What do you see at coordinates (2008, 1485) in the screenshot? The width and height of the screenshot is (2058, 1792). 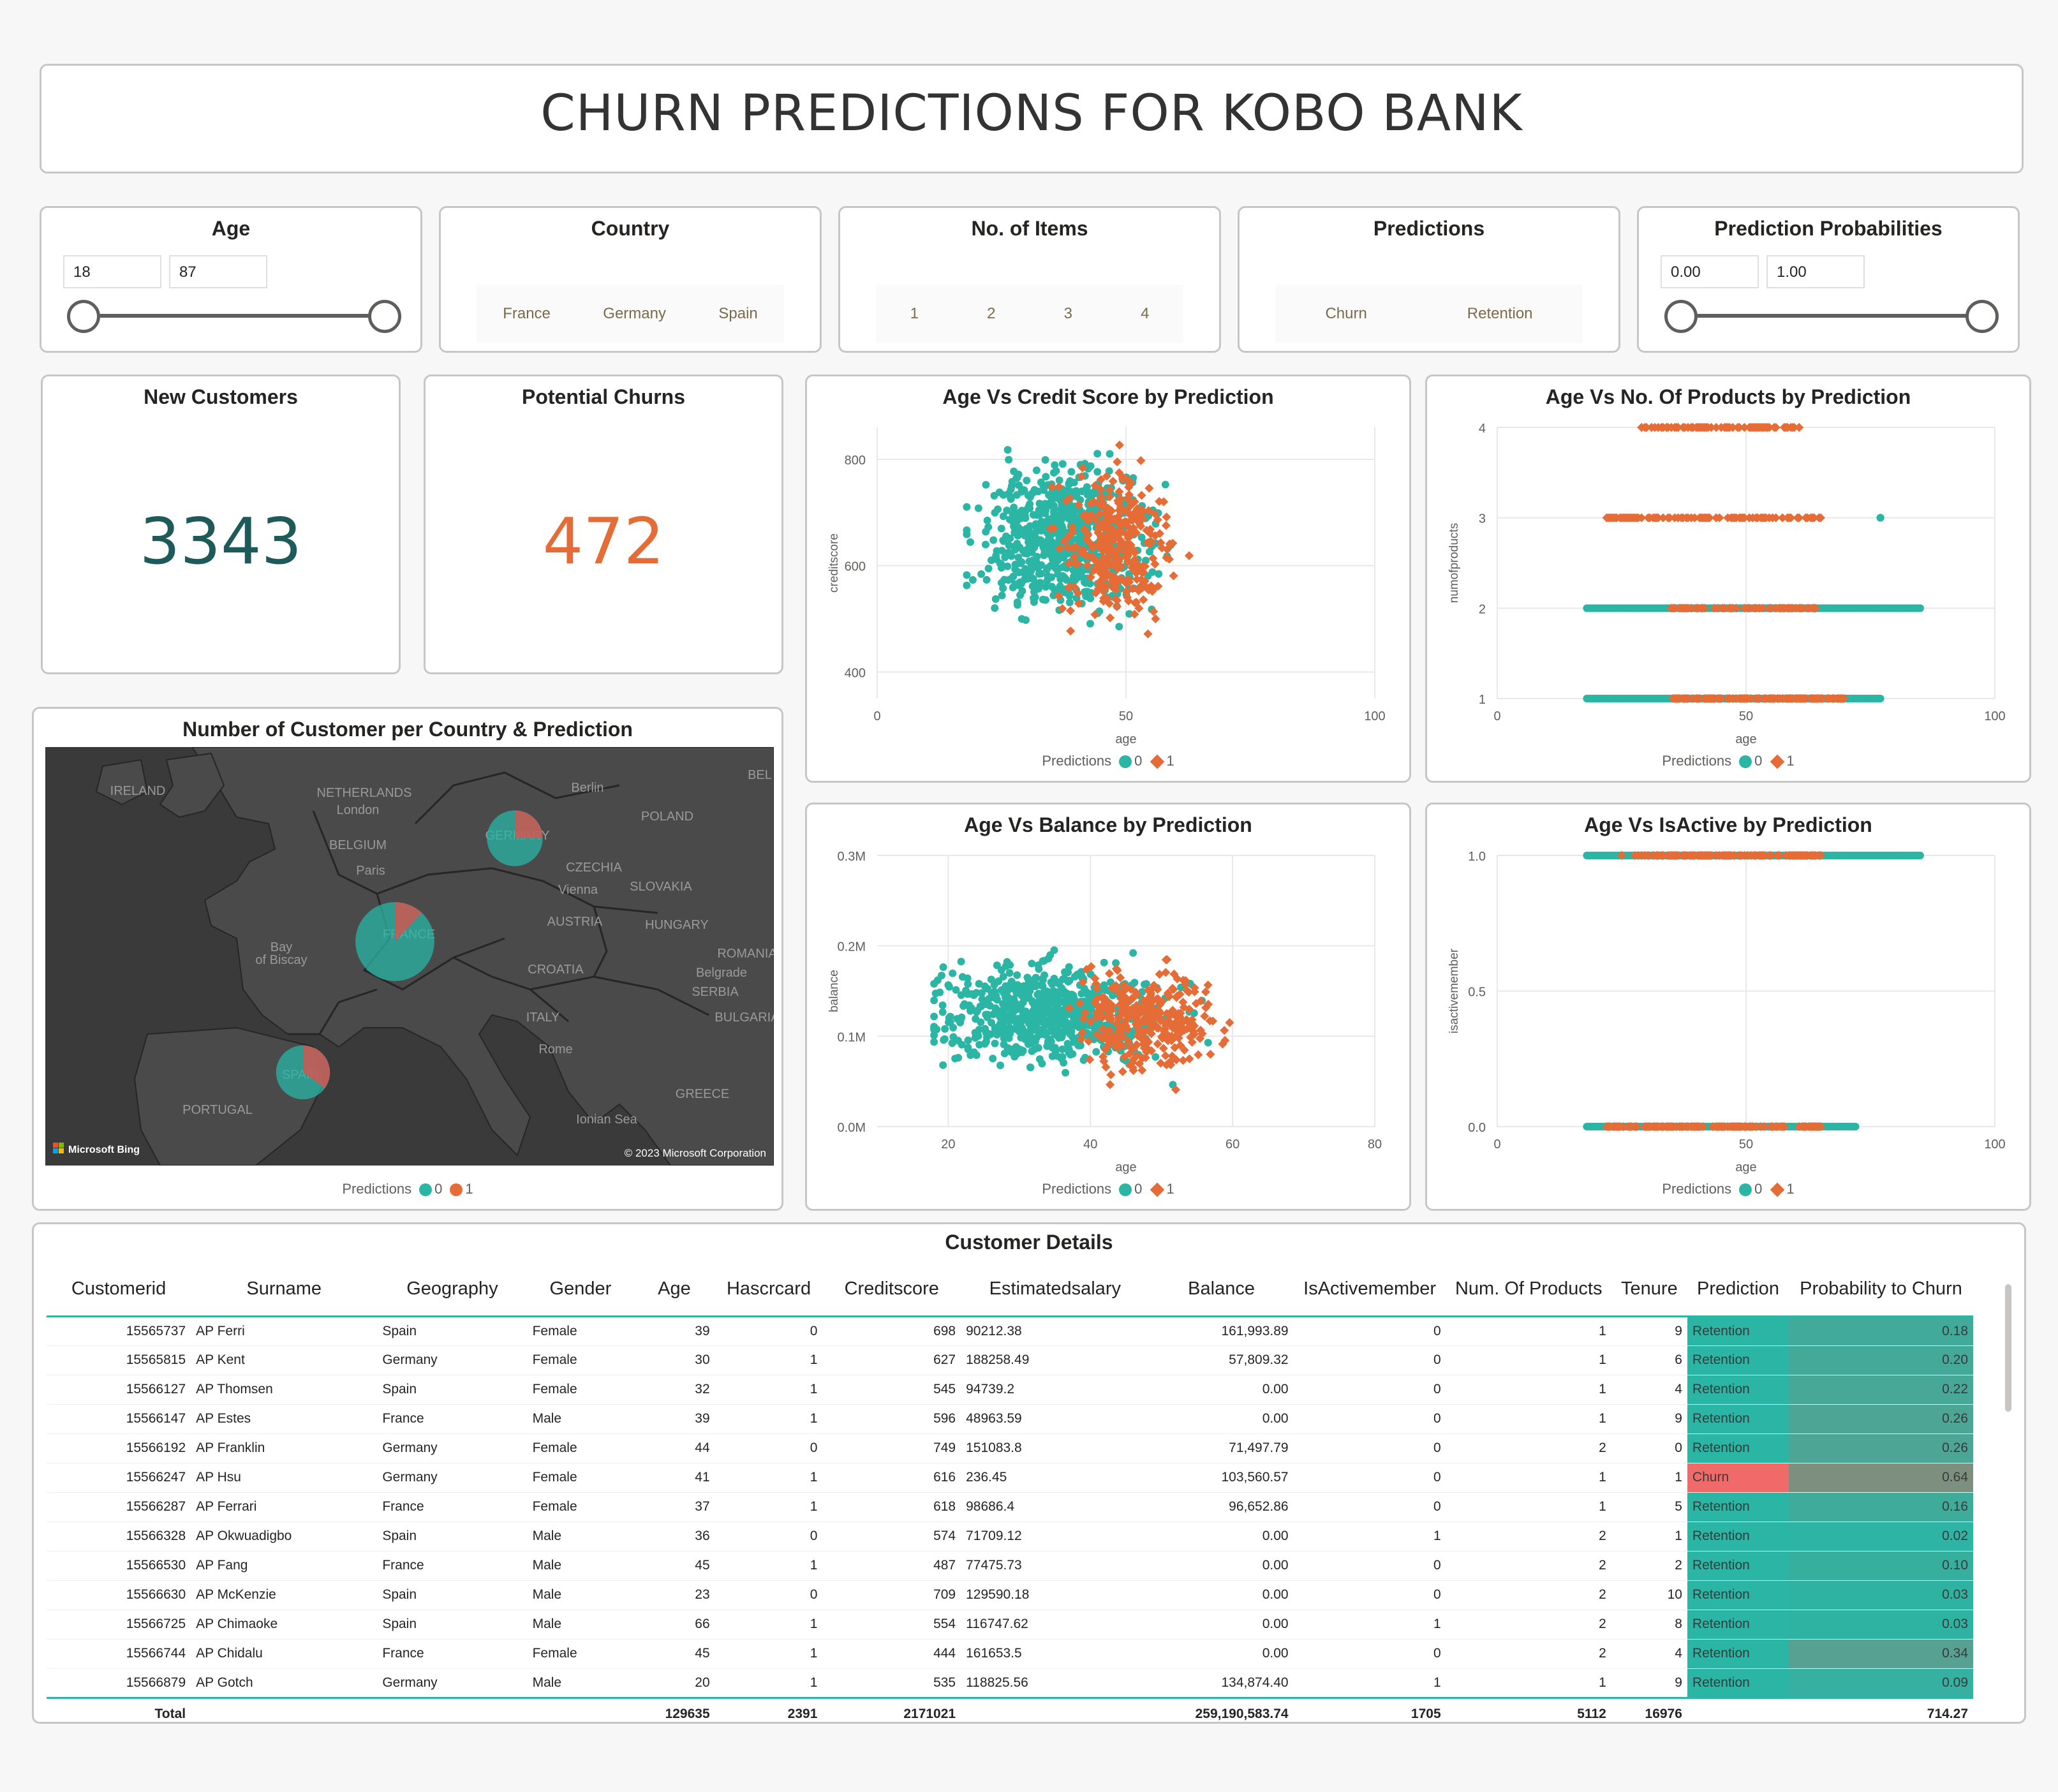 I see `table-scrollbar` at bounding box center [2008, 1485].